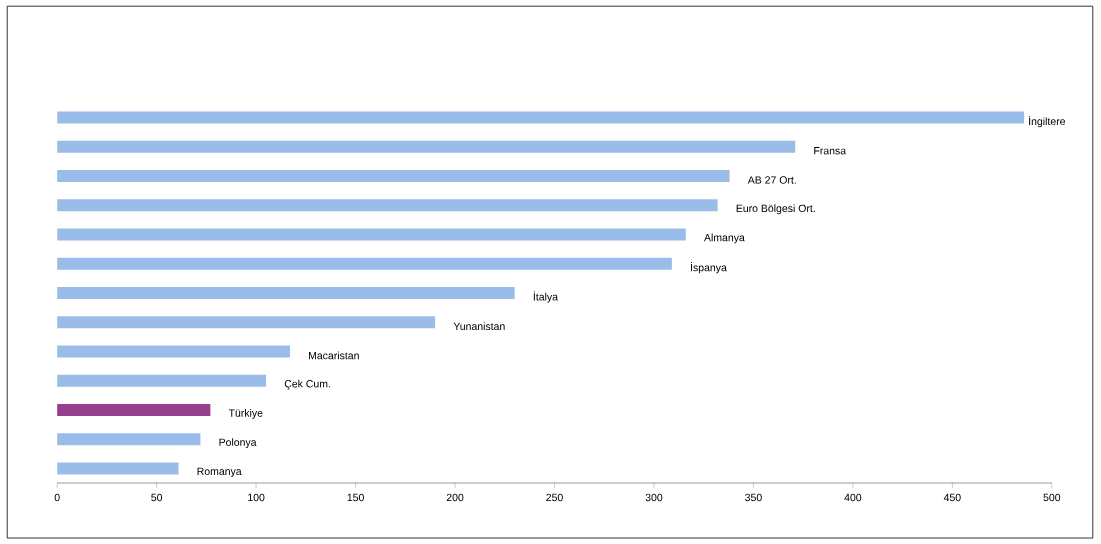 This screenshot has width=1101, height=544. What do you see at coordinates (1052, 497) in the screenshot?
I see `x-tick-label: 500` at bounding box center [1052, 497].